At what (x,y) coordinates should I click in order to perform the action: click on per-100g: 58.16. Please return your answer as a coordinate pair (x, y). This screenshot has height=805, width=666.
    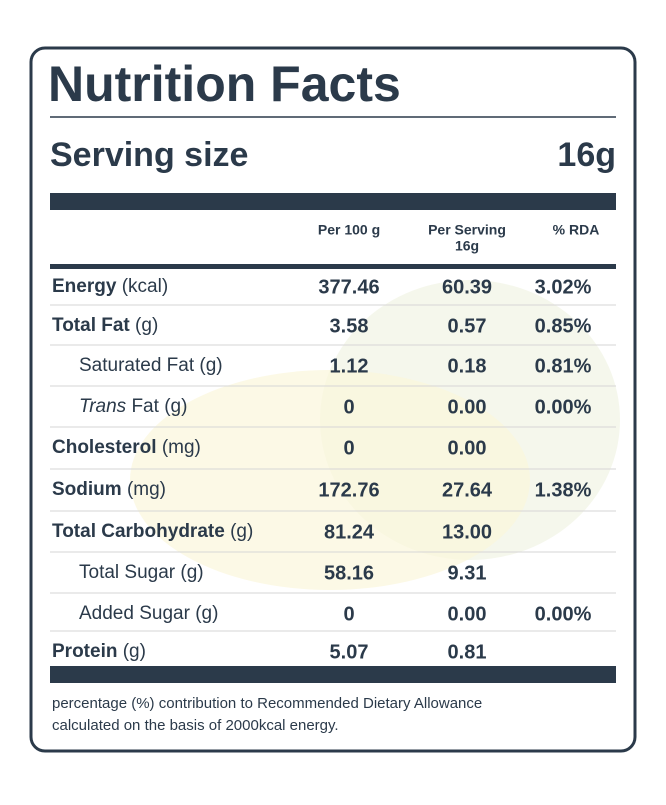
    Looking at the image, I should click on (349, 573).